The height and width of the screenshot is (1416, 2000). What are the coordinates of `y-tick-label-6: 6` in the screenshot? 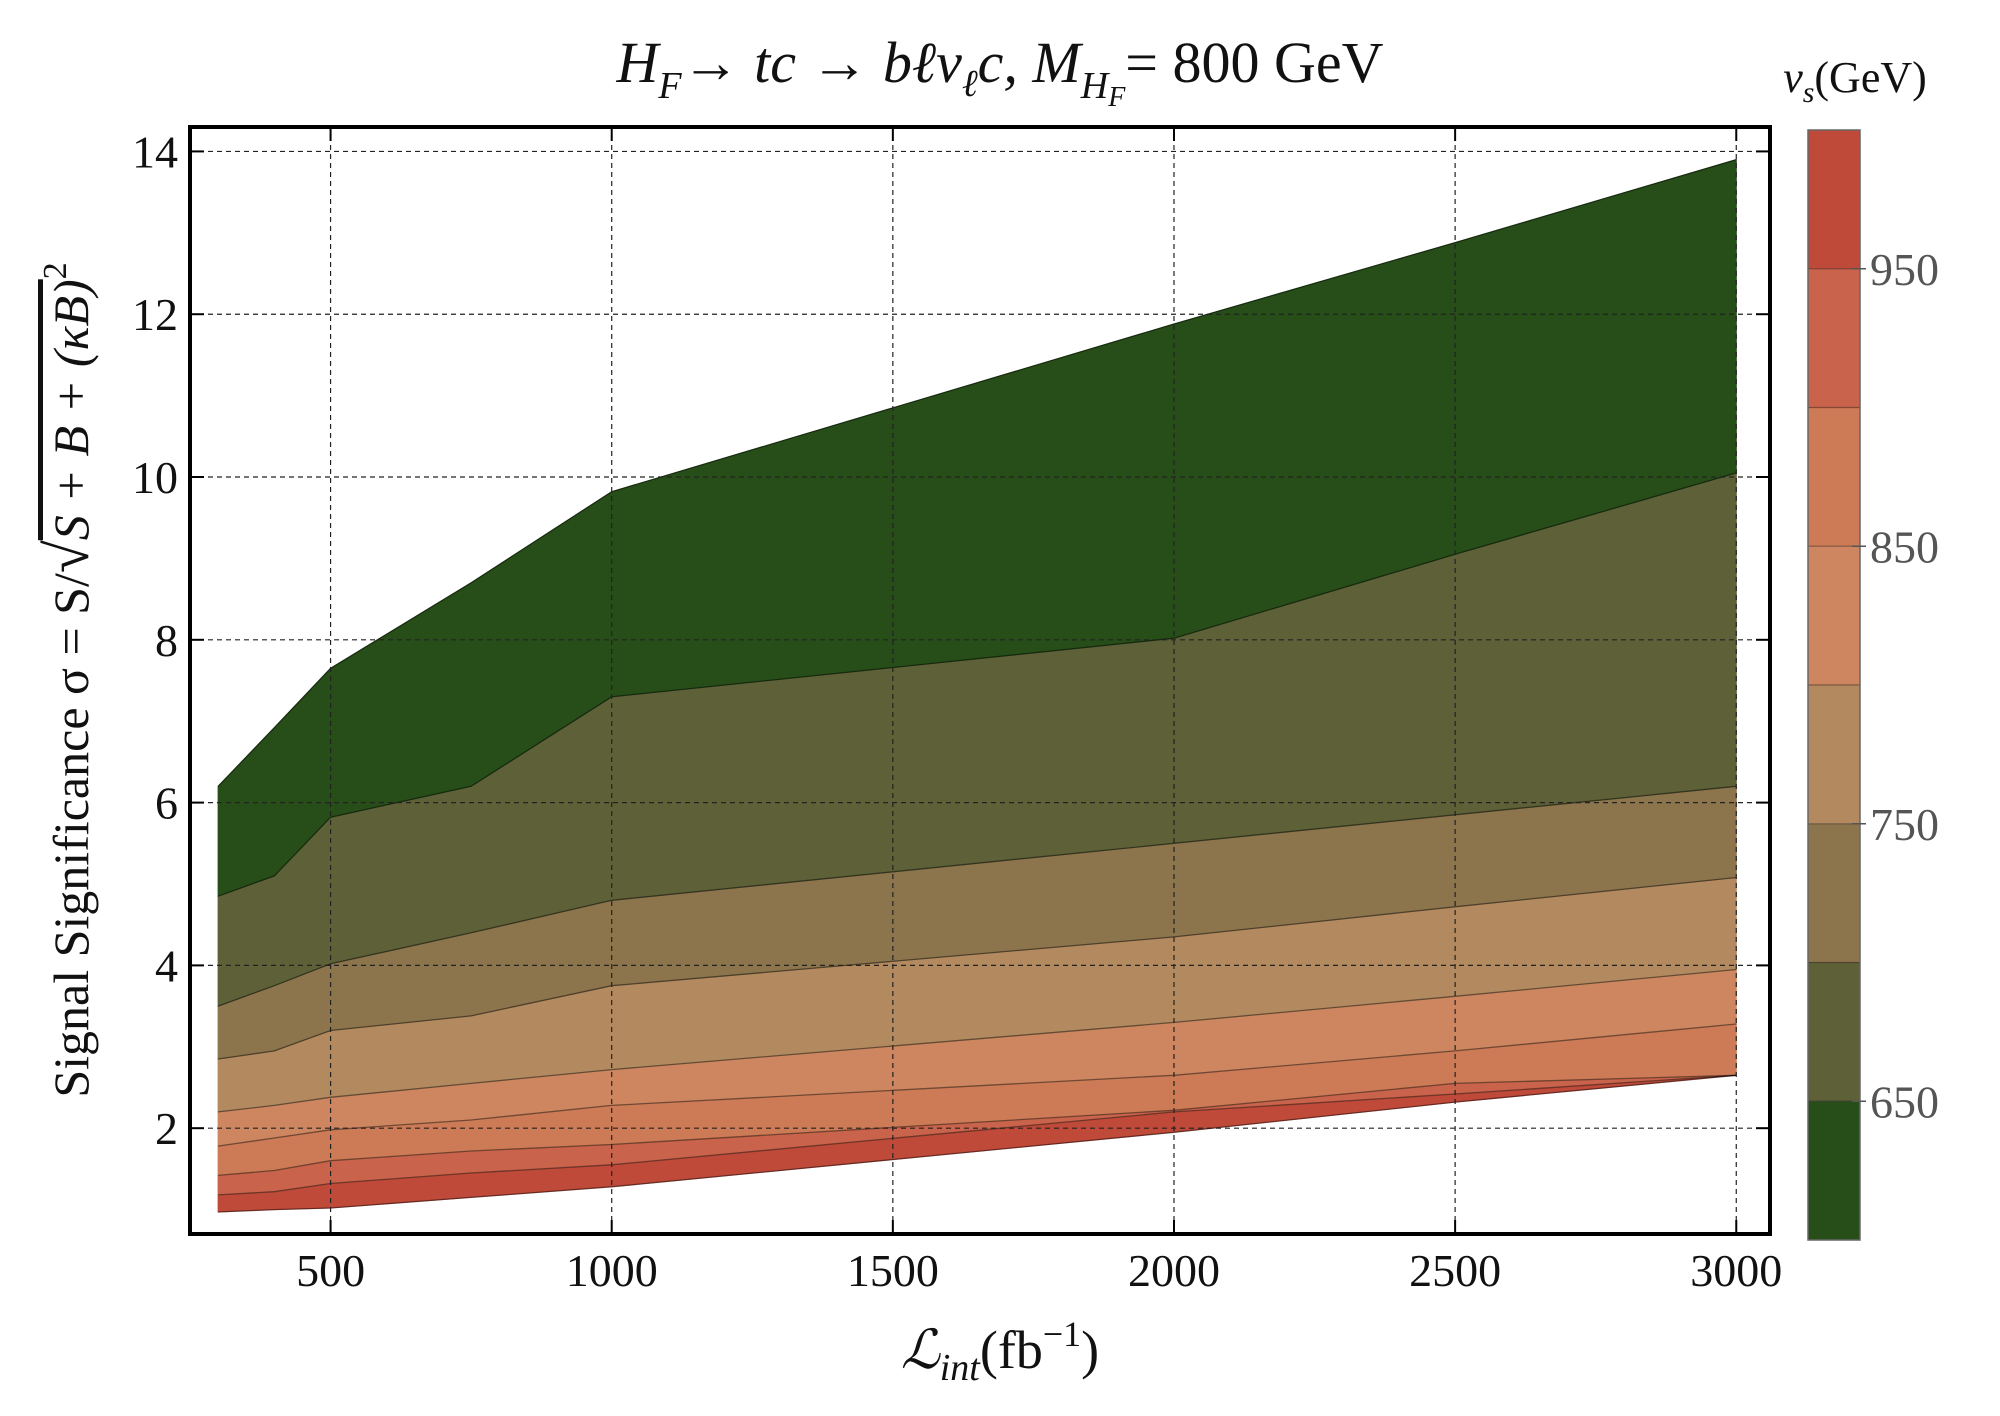 It's located at (166, 803).